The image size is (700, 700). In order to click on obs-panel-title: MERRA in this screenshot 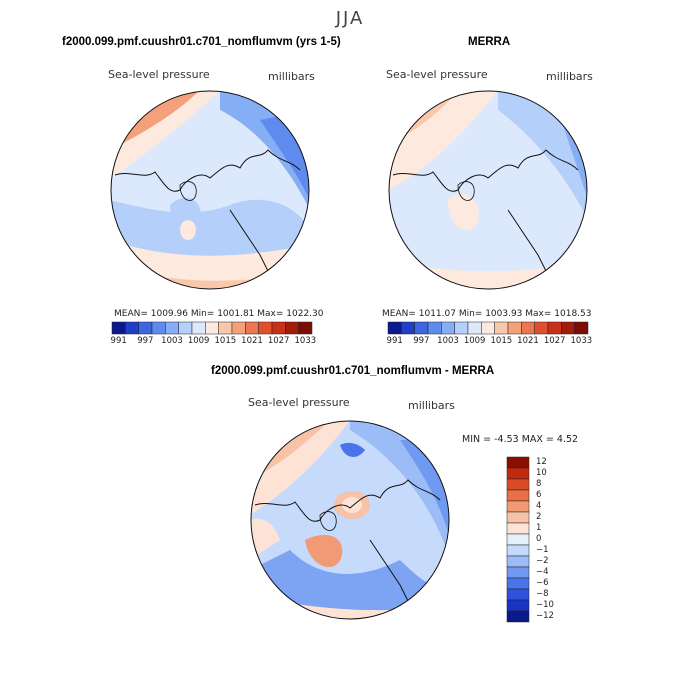, I will do `click(489, 42)`.